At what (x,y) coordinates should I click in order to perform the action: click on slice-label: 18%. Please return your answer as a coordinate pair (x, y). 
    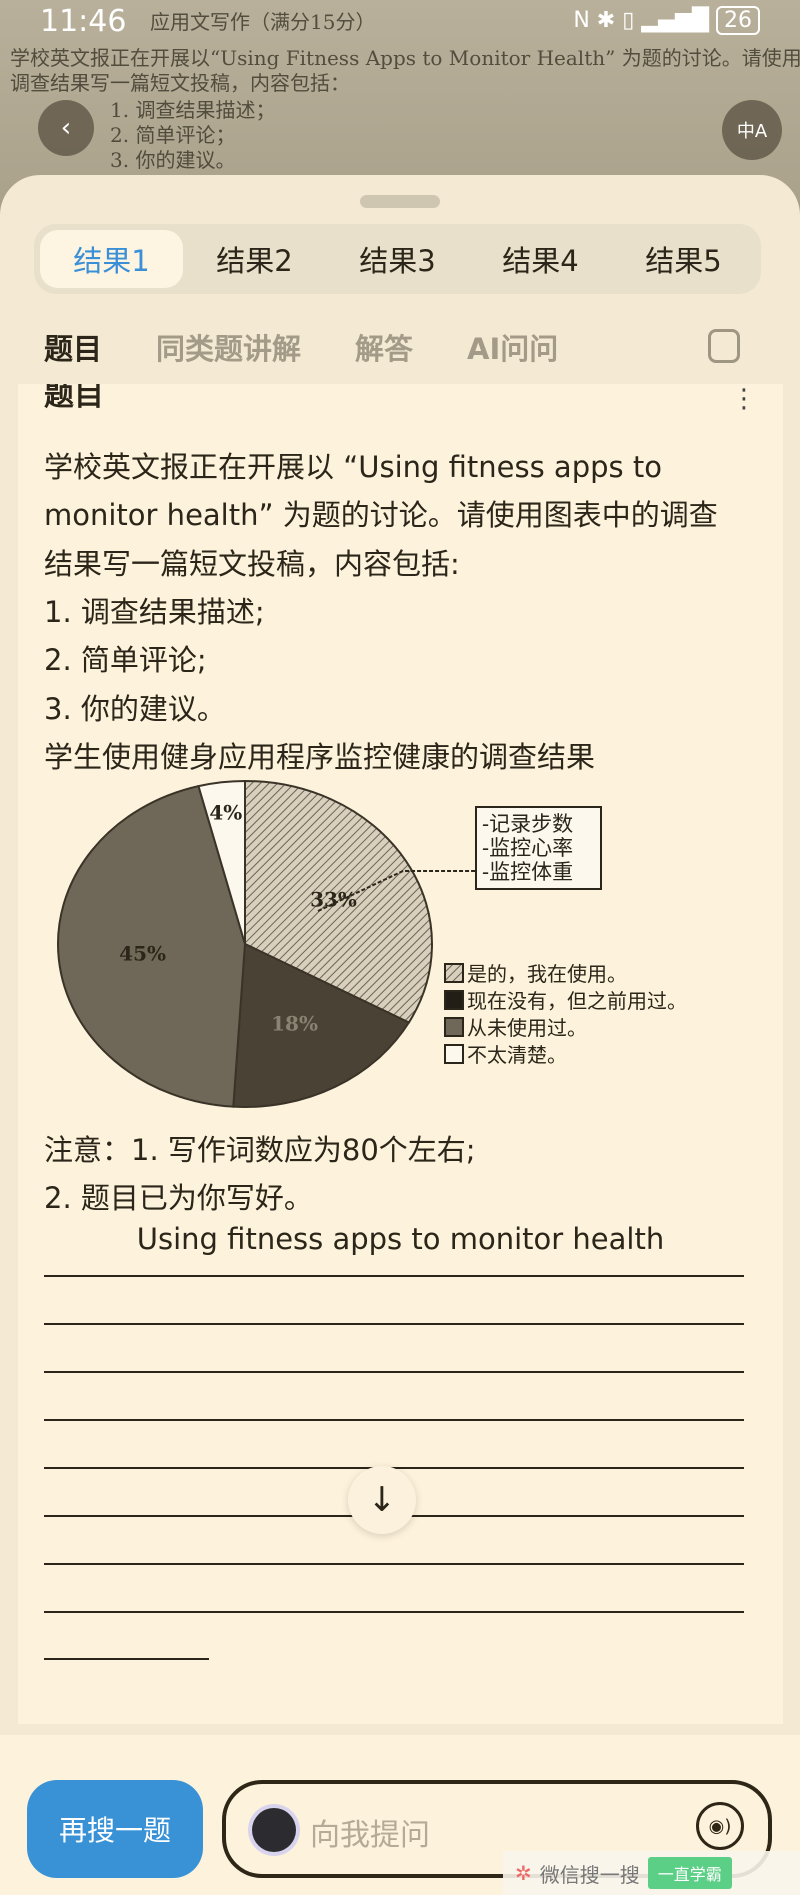
    Looking at the image, I should click on (294, 1024).